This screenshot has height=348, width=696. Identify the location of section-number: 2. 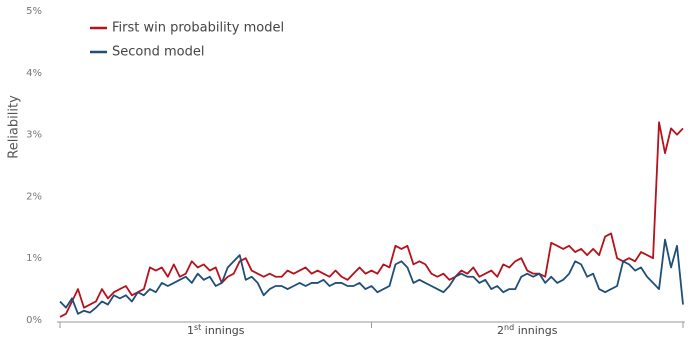
(500, 330).